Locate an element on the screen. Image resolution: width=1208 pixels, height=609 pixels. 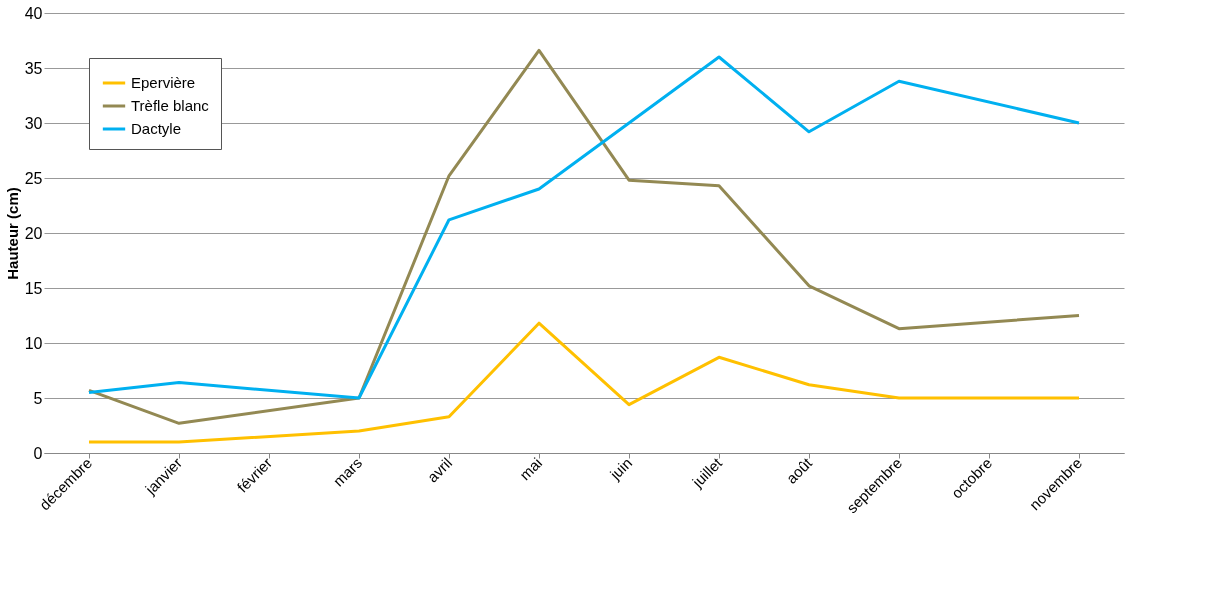
y-axis-title: Hauteur (cm) is located at coordinates (12, 233).